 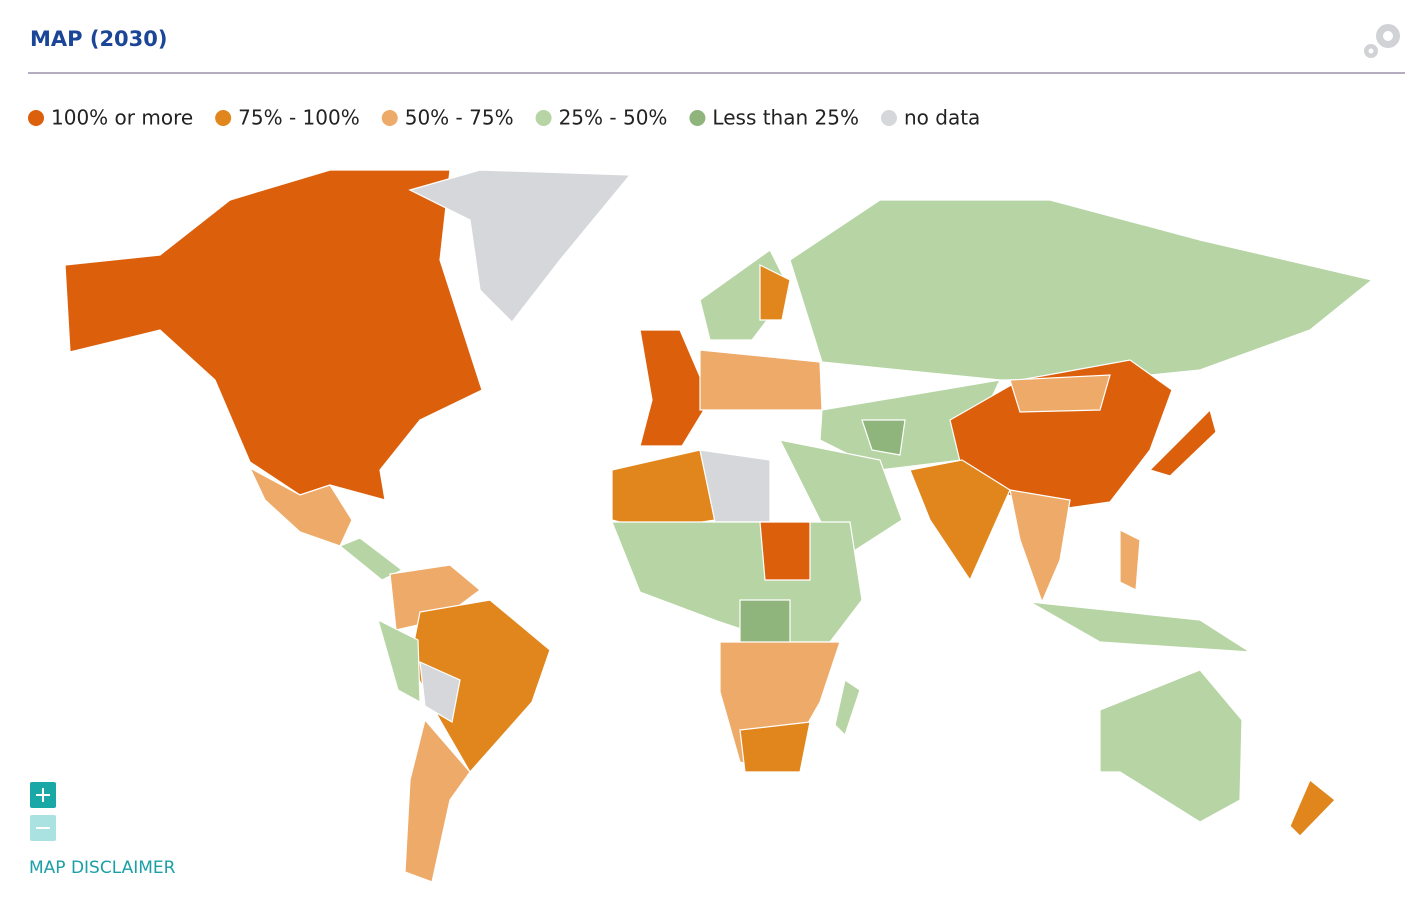 I want to click on legend-label: 25% - 50%, so click(x=613, y=118).